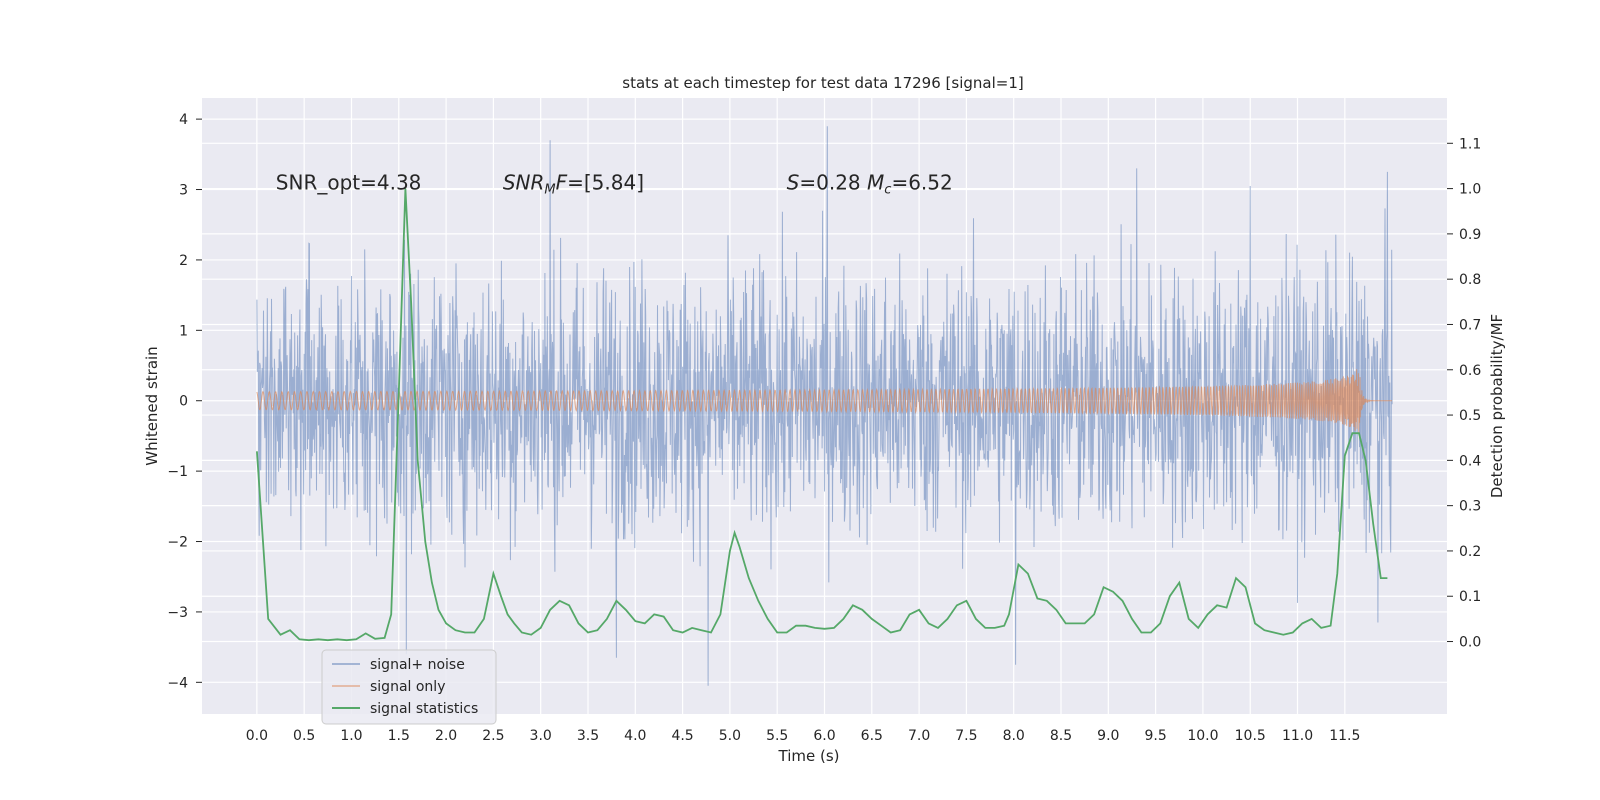  I want to click on x-tick-label: 0.5, so click(304, 736).